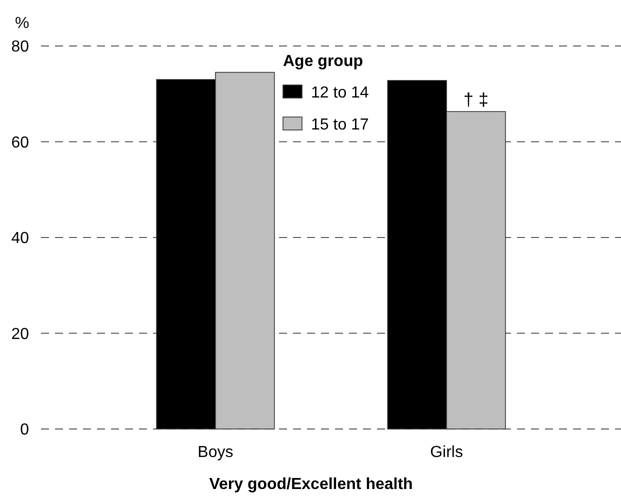  I want to click on x-axis-title: Very good/Excellent health, so click(311, 484).